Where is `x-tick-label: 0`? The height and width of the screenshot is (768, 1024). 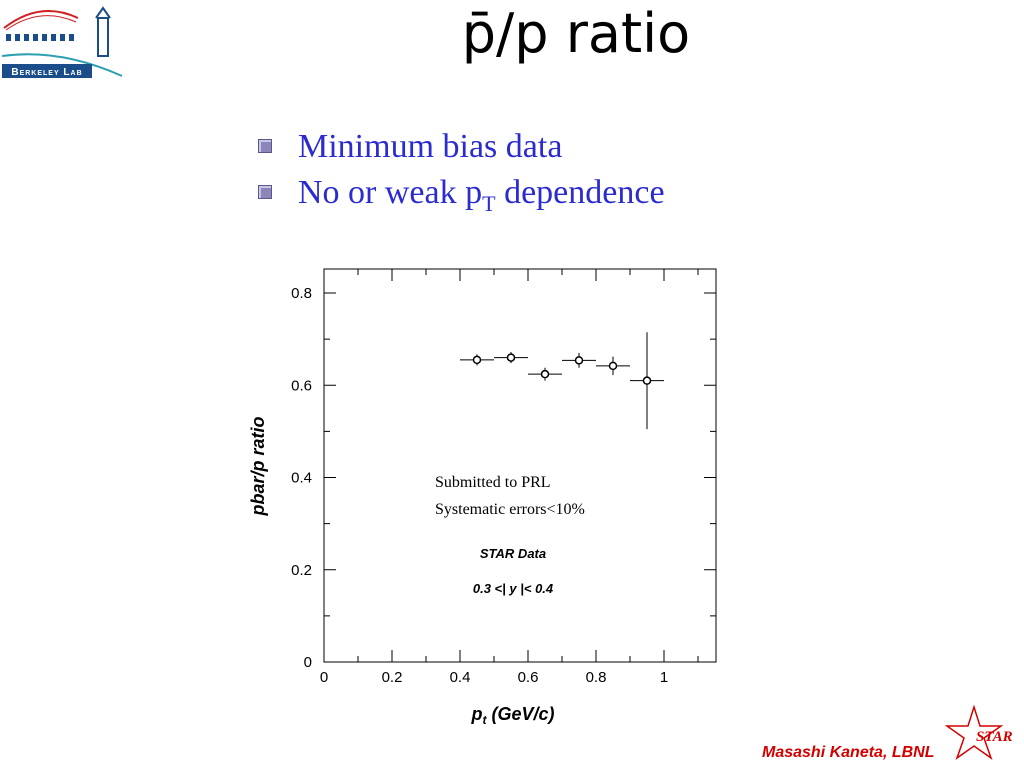 x-tick-label: 0 is located at coordinates (324, 677).